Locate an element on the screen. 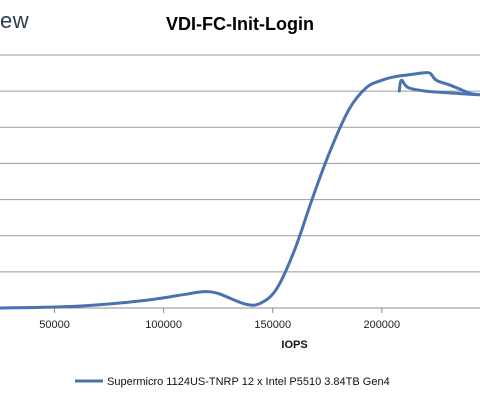 This screenshot has width=480, height=401. brand-logo-text: ew is located at coordinates (15, 20).